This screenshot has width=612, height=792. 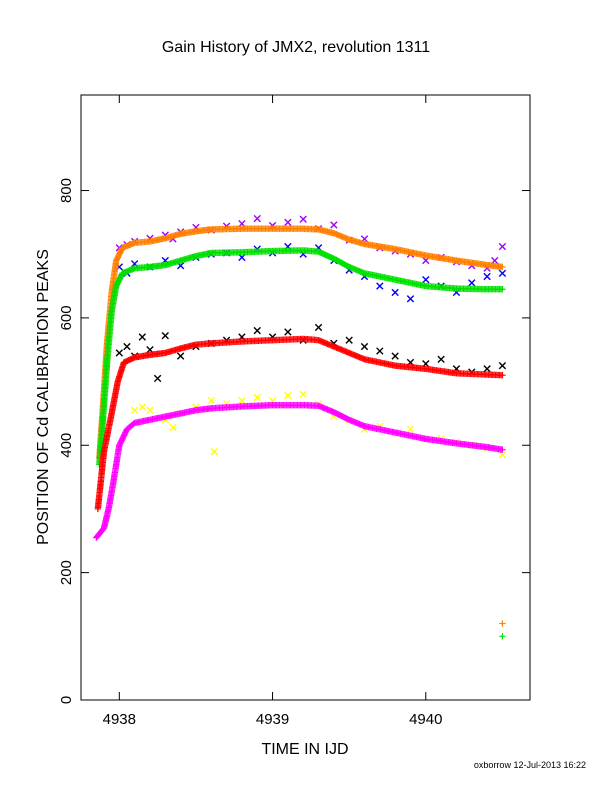 I want to click on x-axis-label: TIME IN IJD, so click(x=304, y=749).